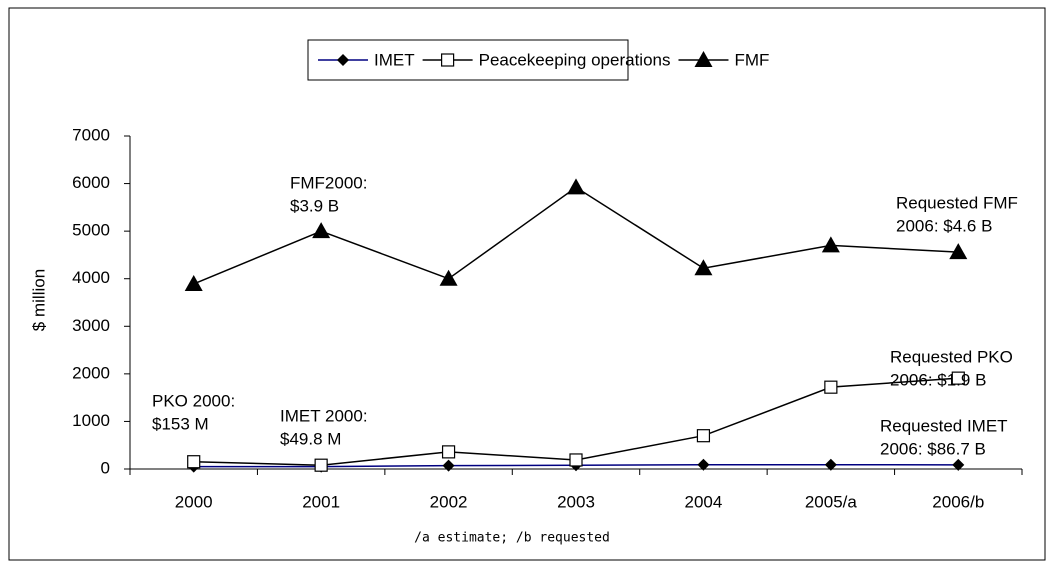  I want to click on y-tick-label: 0, so click(105, 467).